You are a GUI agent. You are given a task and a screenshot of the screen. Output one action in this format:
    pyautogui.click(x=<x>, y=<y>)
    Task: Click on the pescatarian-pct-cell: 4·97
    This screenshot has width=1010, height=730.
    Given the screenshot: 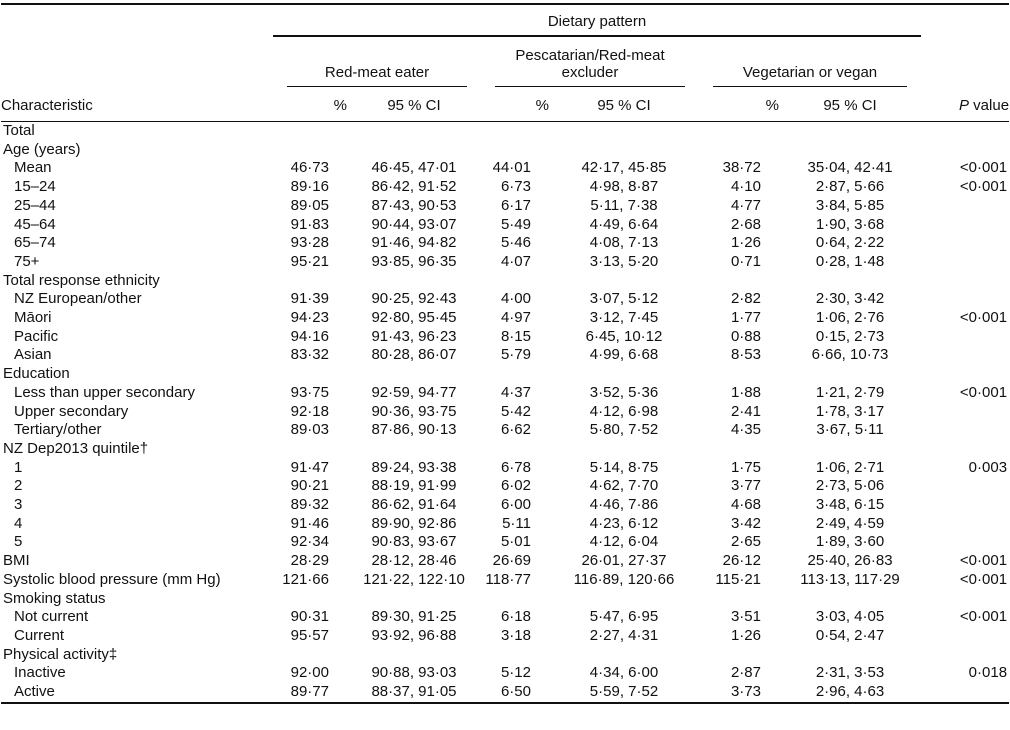 What is the action you would take?
    pyautogui.click(x=515, y=318)
    